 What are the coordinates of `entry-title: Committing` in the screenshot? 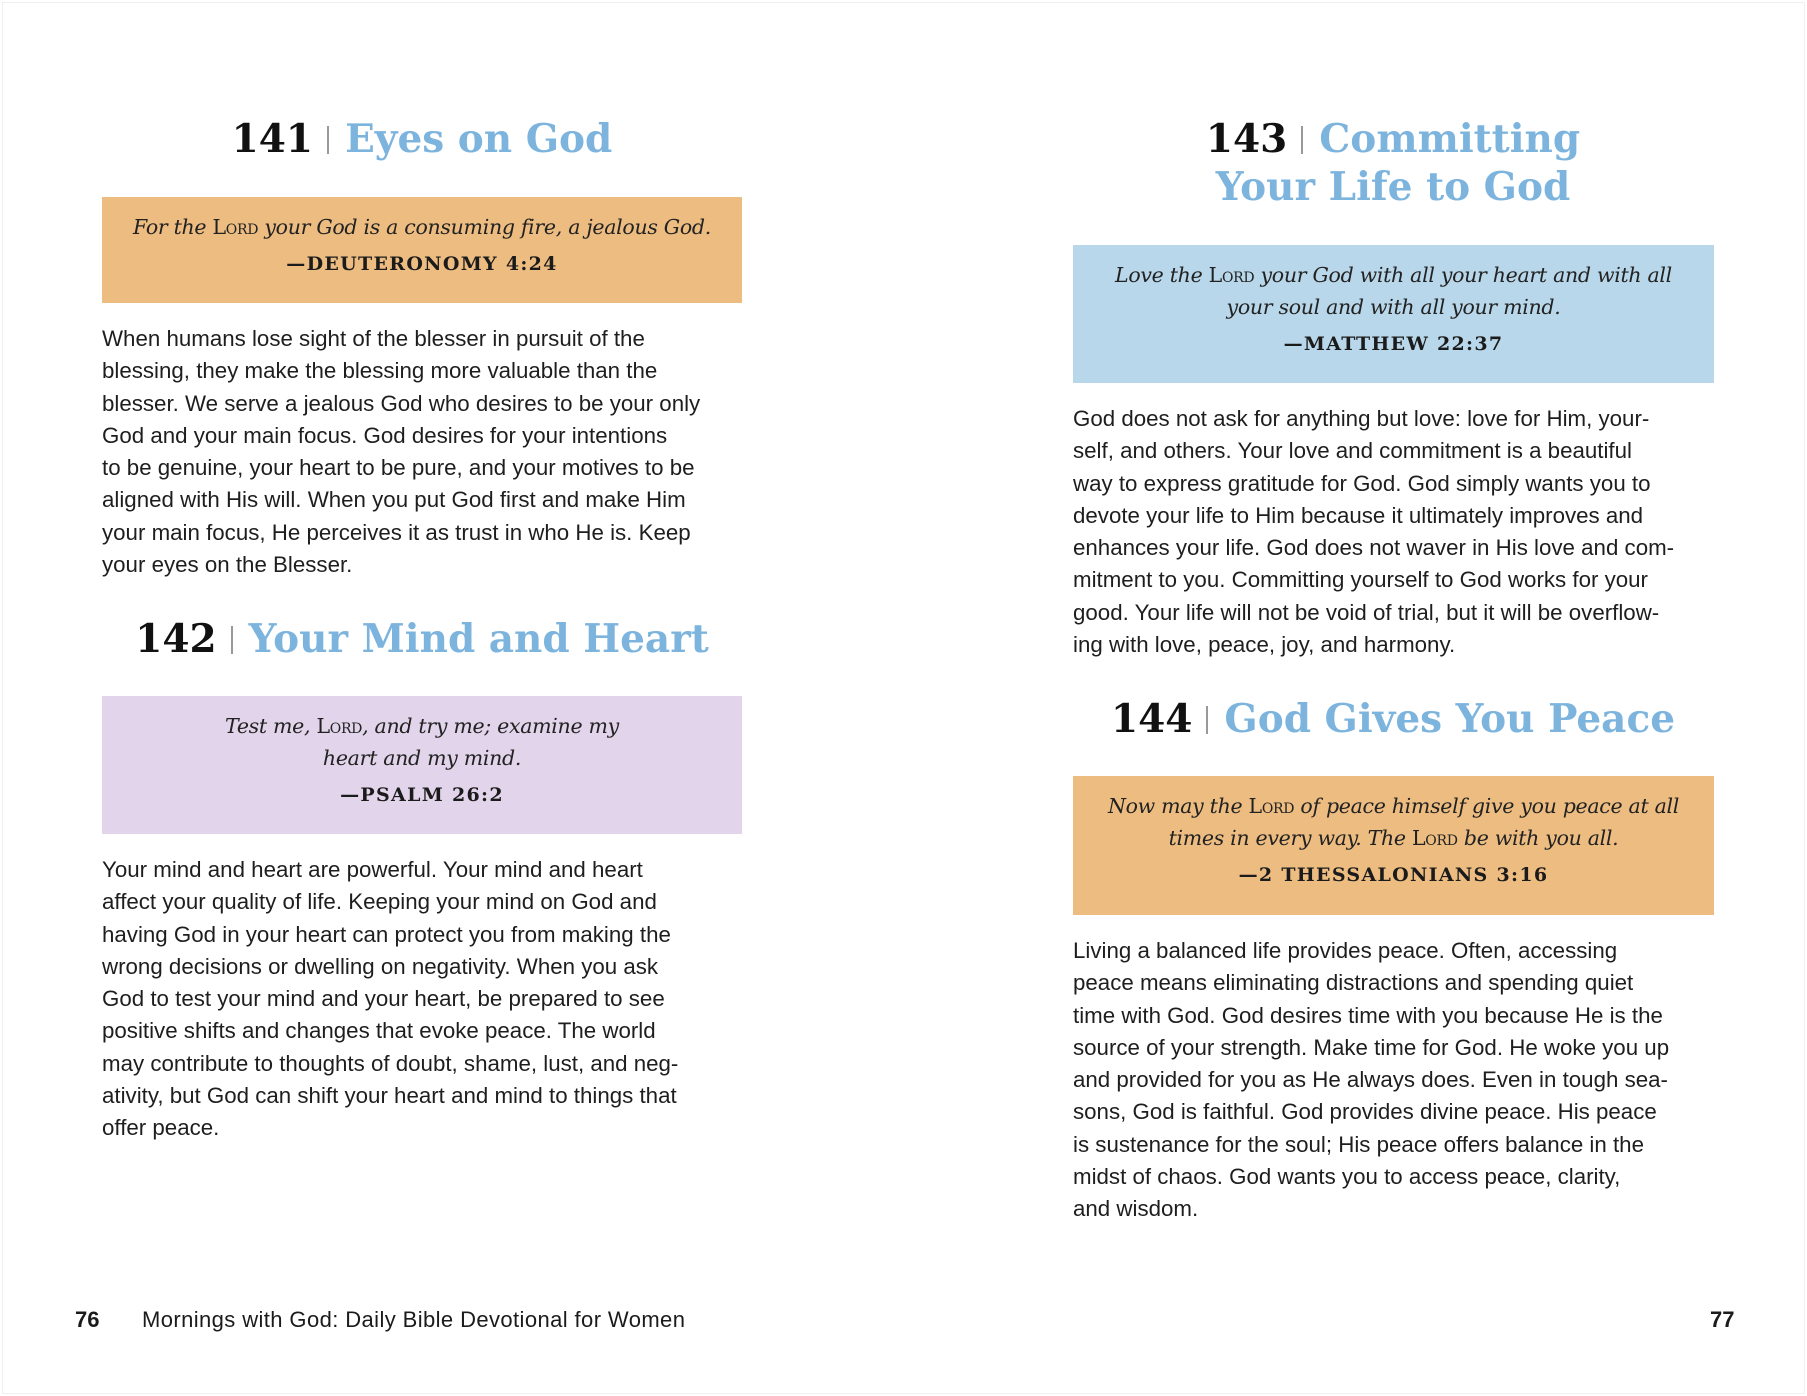 It's located at (1450, 139).